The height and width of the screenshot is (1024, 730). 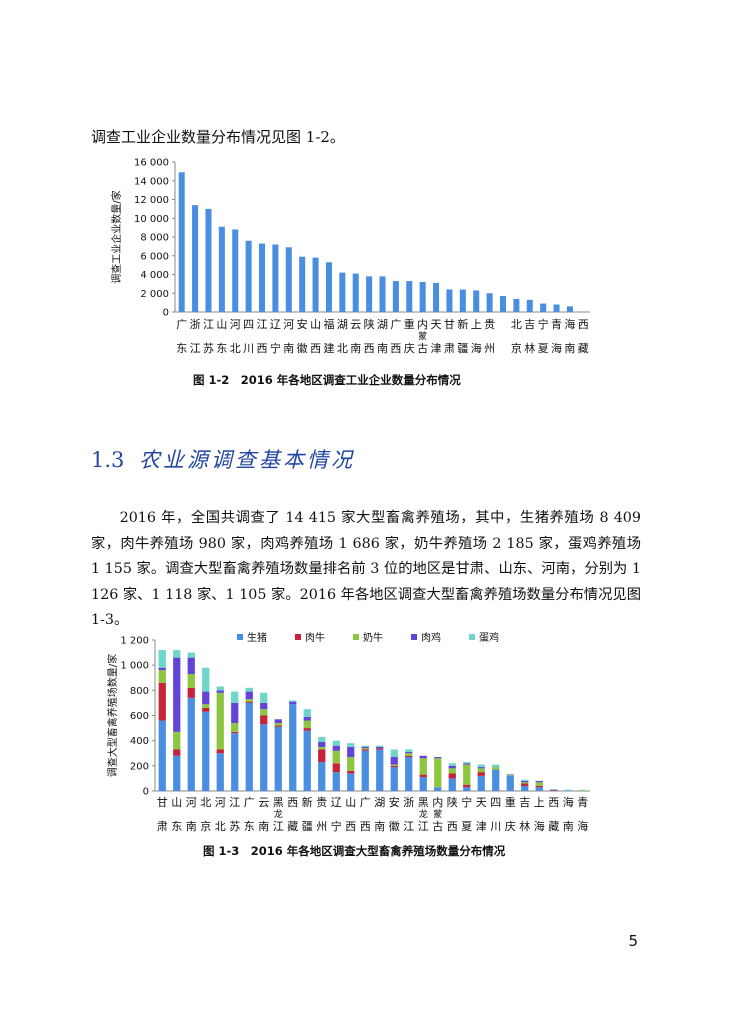 What do you see at coordinates (302, 348) in the screenshot?
I see `svg-text: 徽` at bounding box center [302, 348].